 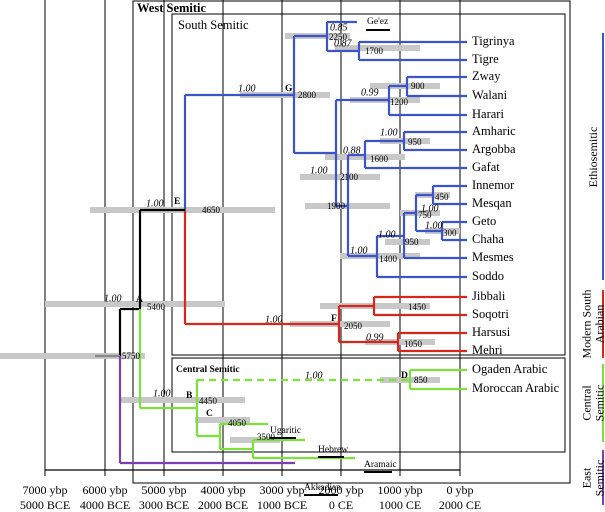 I want to click on node-age: 5750, so click(x=131, y=356).